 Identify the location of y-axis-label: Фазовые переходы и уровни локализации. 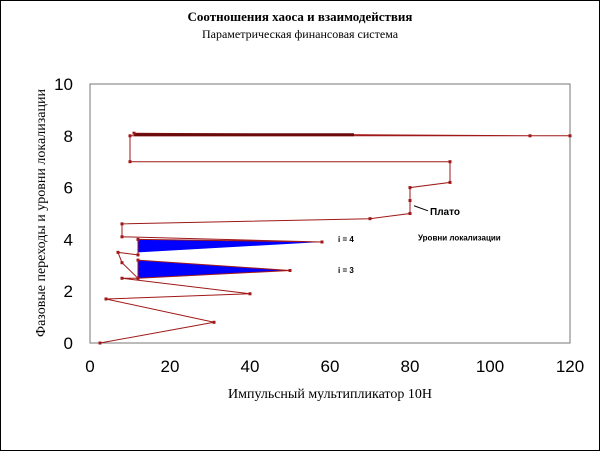
(41, 213).